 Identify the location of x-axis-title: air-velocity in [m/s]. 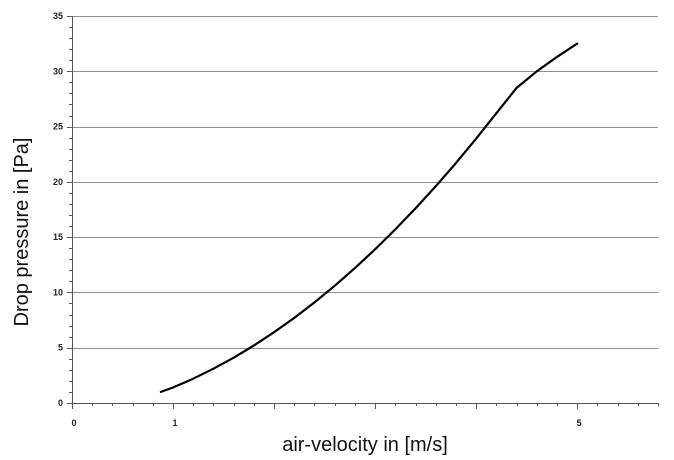
(365, 445).